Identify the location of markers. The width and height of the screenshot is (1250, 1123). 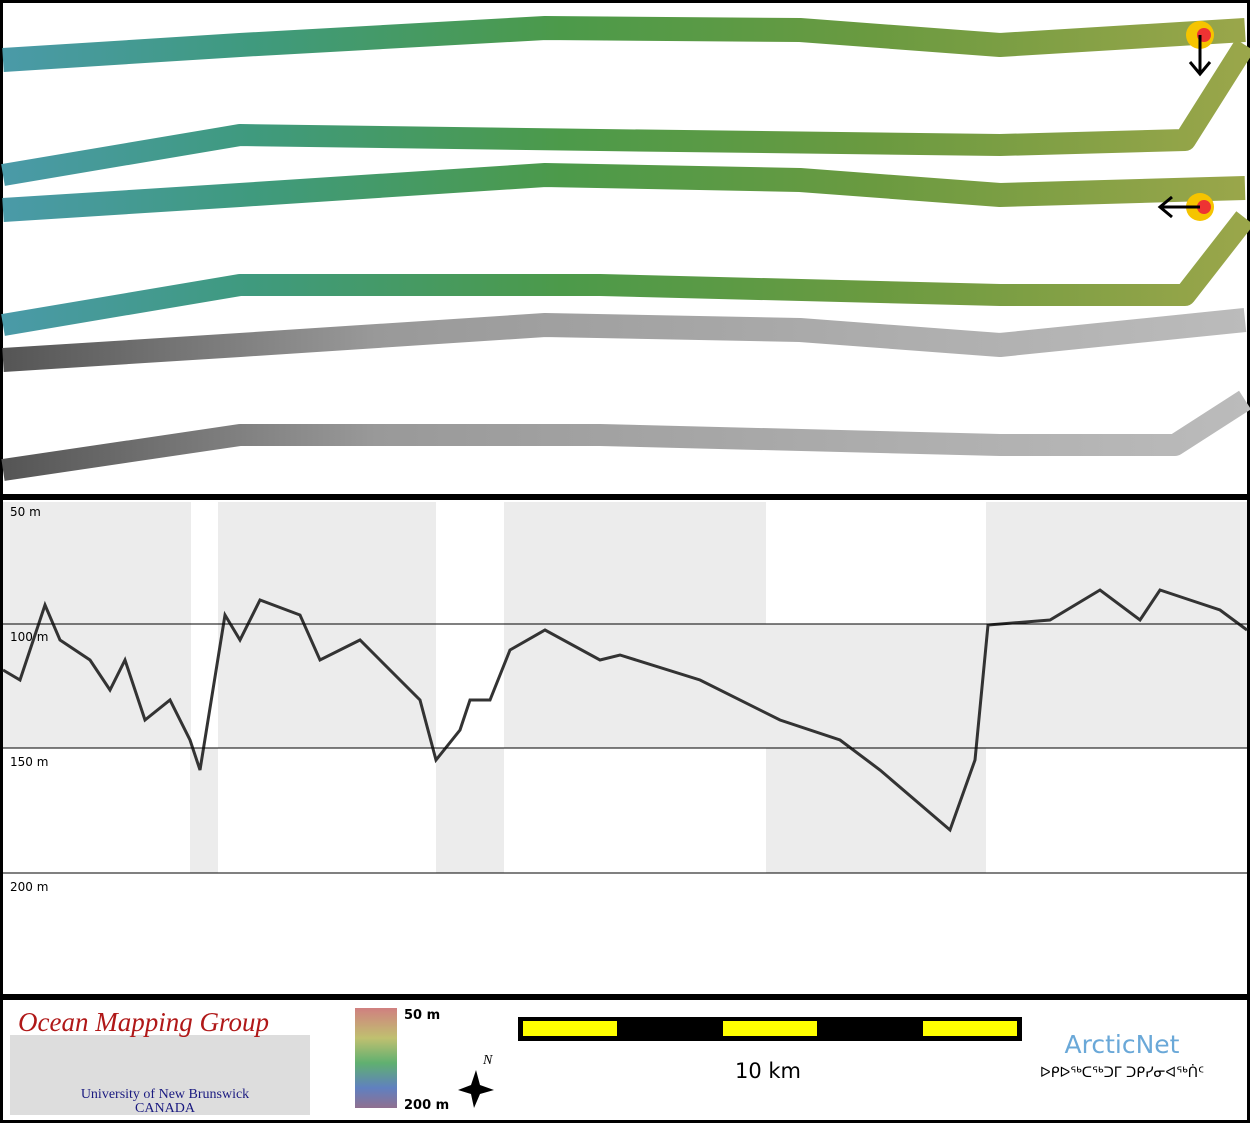
(1185, 121).